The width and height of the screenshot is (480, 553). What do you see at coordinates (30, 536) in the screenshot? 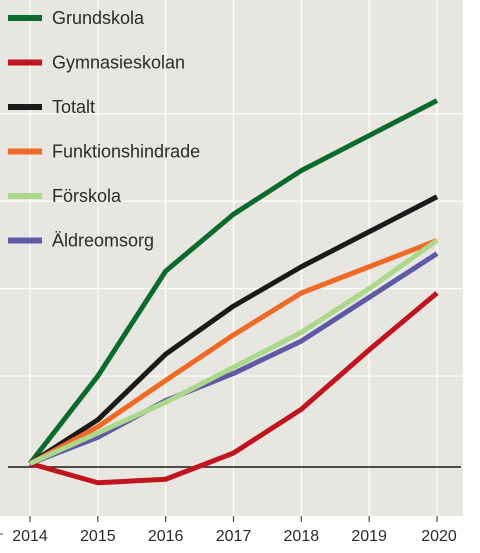
I see `x-tick-label: 2014` at bounding box center [30, 536].